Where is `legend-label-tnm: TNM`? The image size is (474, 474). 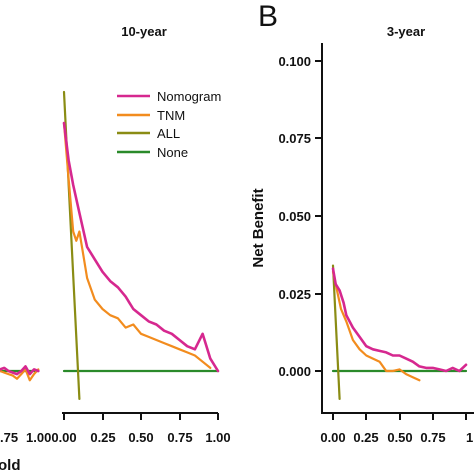
legend-label-tnm: TNM is located at coordinates (171, 115).